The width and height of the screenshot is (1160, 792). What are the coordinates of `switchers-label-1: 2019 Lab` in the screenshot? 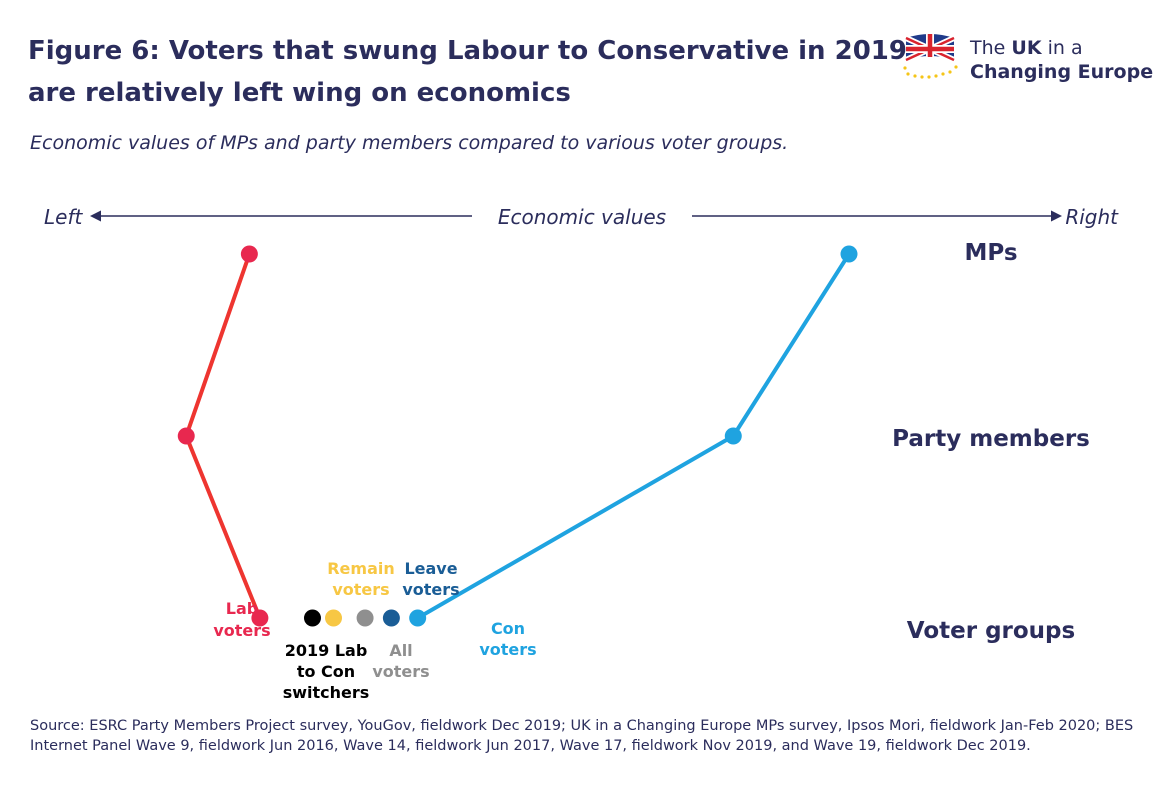 It's located at (326, 650).